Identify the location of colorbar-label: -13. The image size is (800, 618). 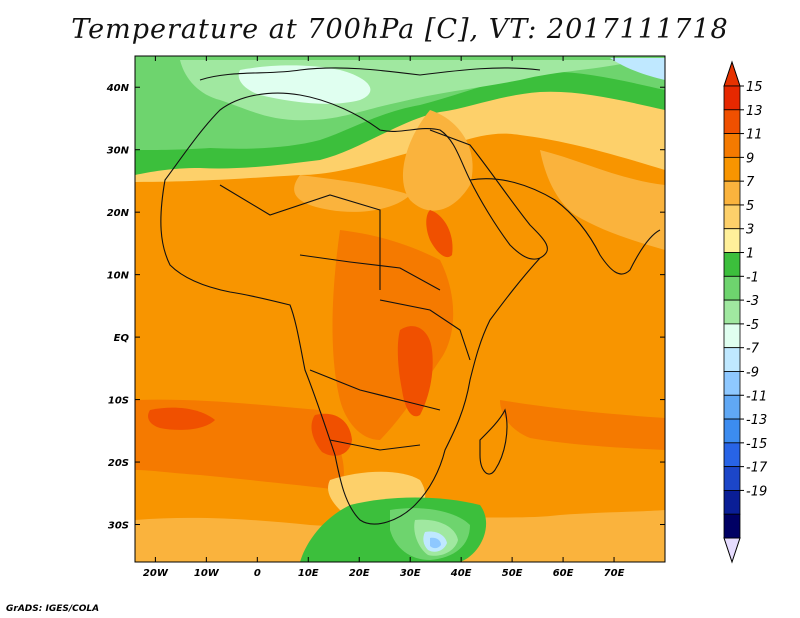
(756, 420).